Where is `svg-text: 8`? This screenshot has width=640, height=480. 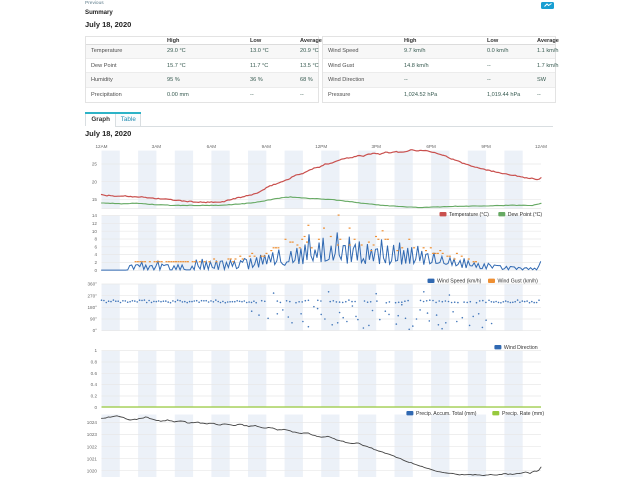
svg-text: 8 is located at coordinates (95, 239).